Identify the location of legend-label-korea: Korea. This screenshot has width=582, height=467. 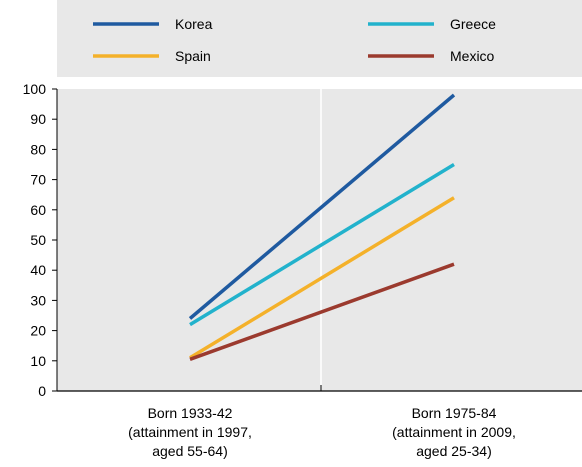
(194, 24).